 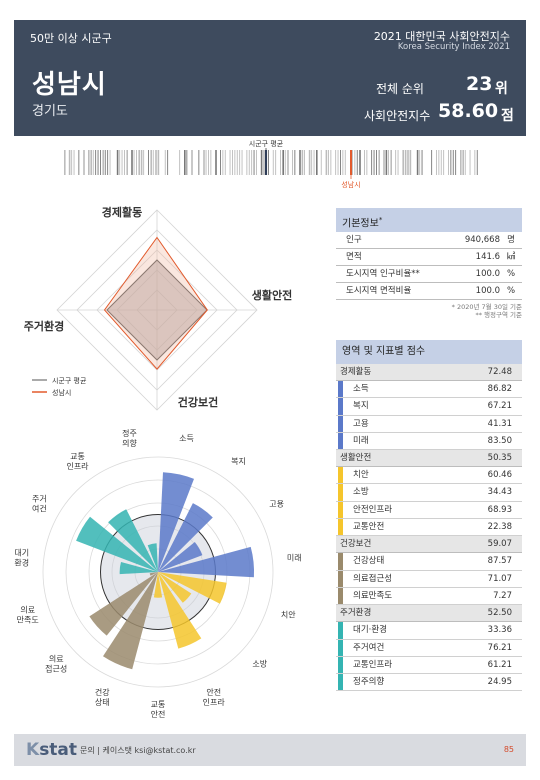 What do you see at coordinates (360, 224) in the screenshot?
I see `basic-info-title-text: 기본정보` at bounding box center [360, 224].